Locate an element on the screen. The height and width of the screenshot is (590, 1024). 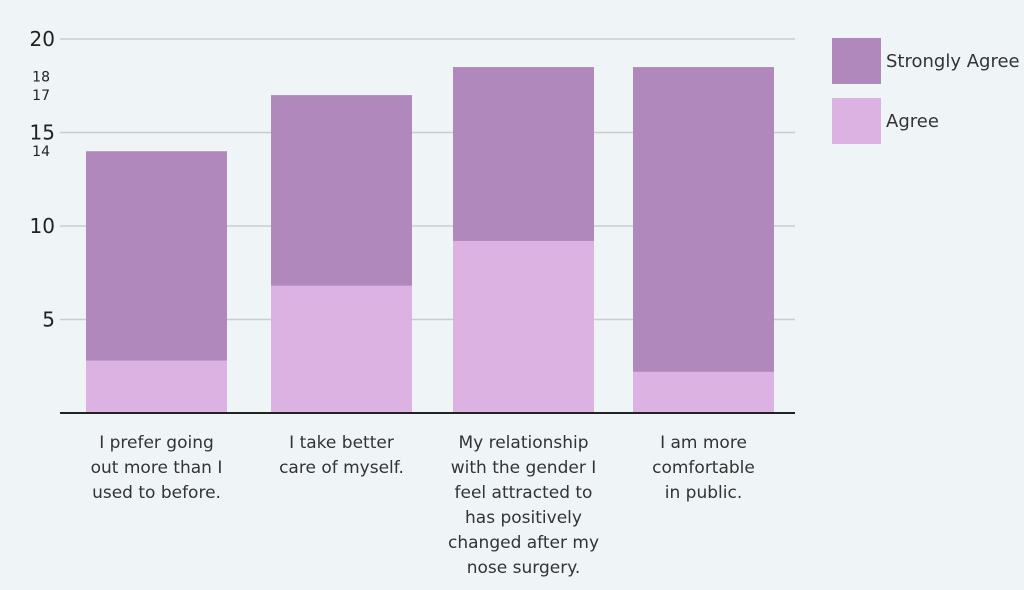
y-tick-label-minor: 18 is located at coordinates (41, 77).